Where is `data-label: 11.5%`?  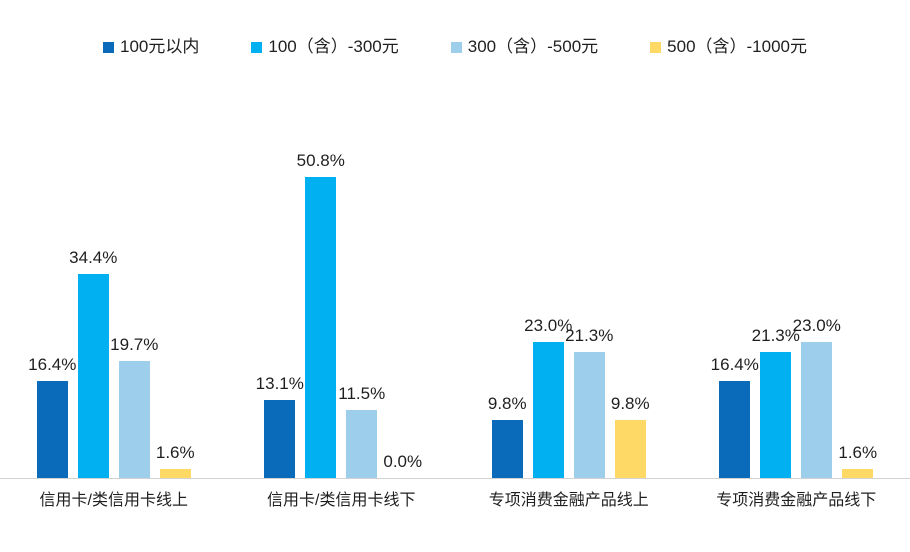 data-label: 11.5% is located at coordinates (362, 393).